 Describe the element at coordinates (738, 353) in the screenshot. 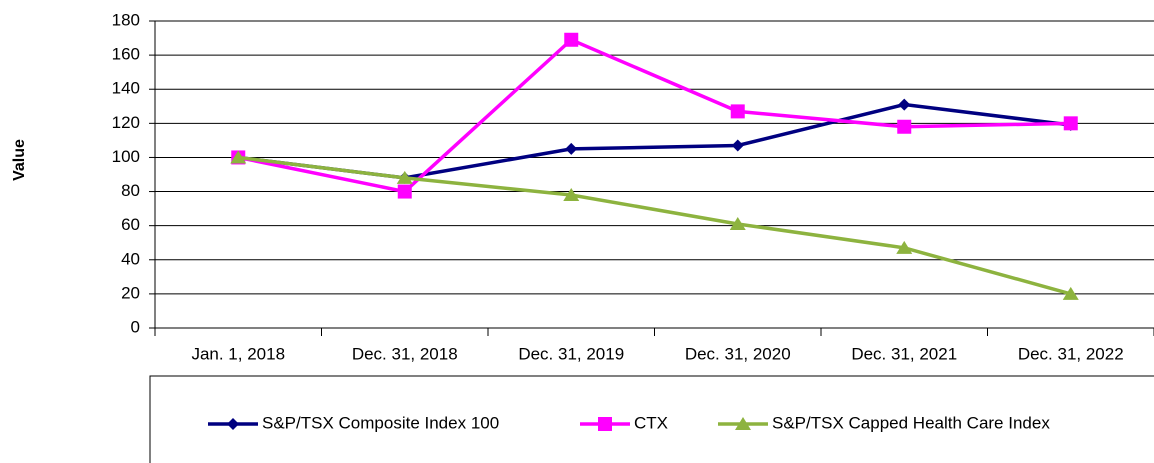

I see `x-tick-label: Dec. 31, 2020` at that location.